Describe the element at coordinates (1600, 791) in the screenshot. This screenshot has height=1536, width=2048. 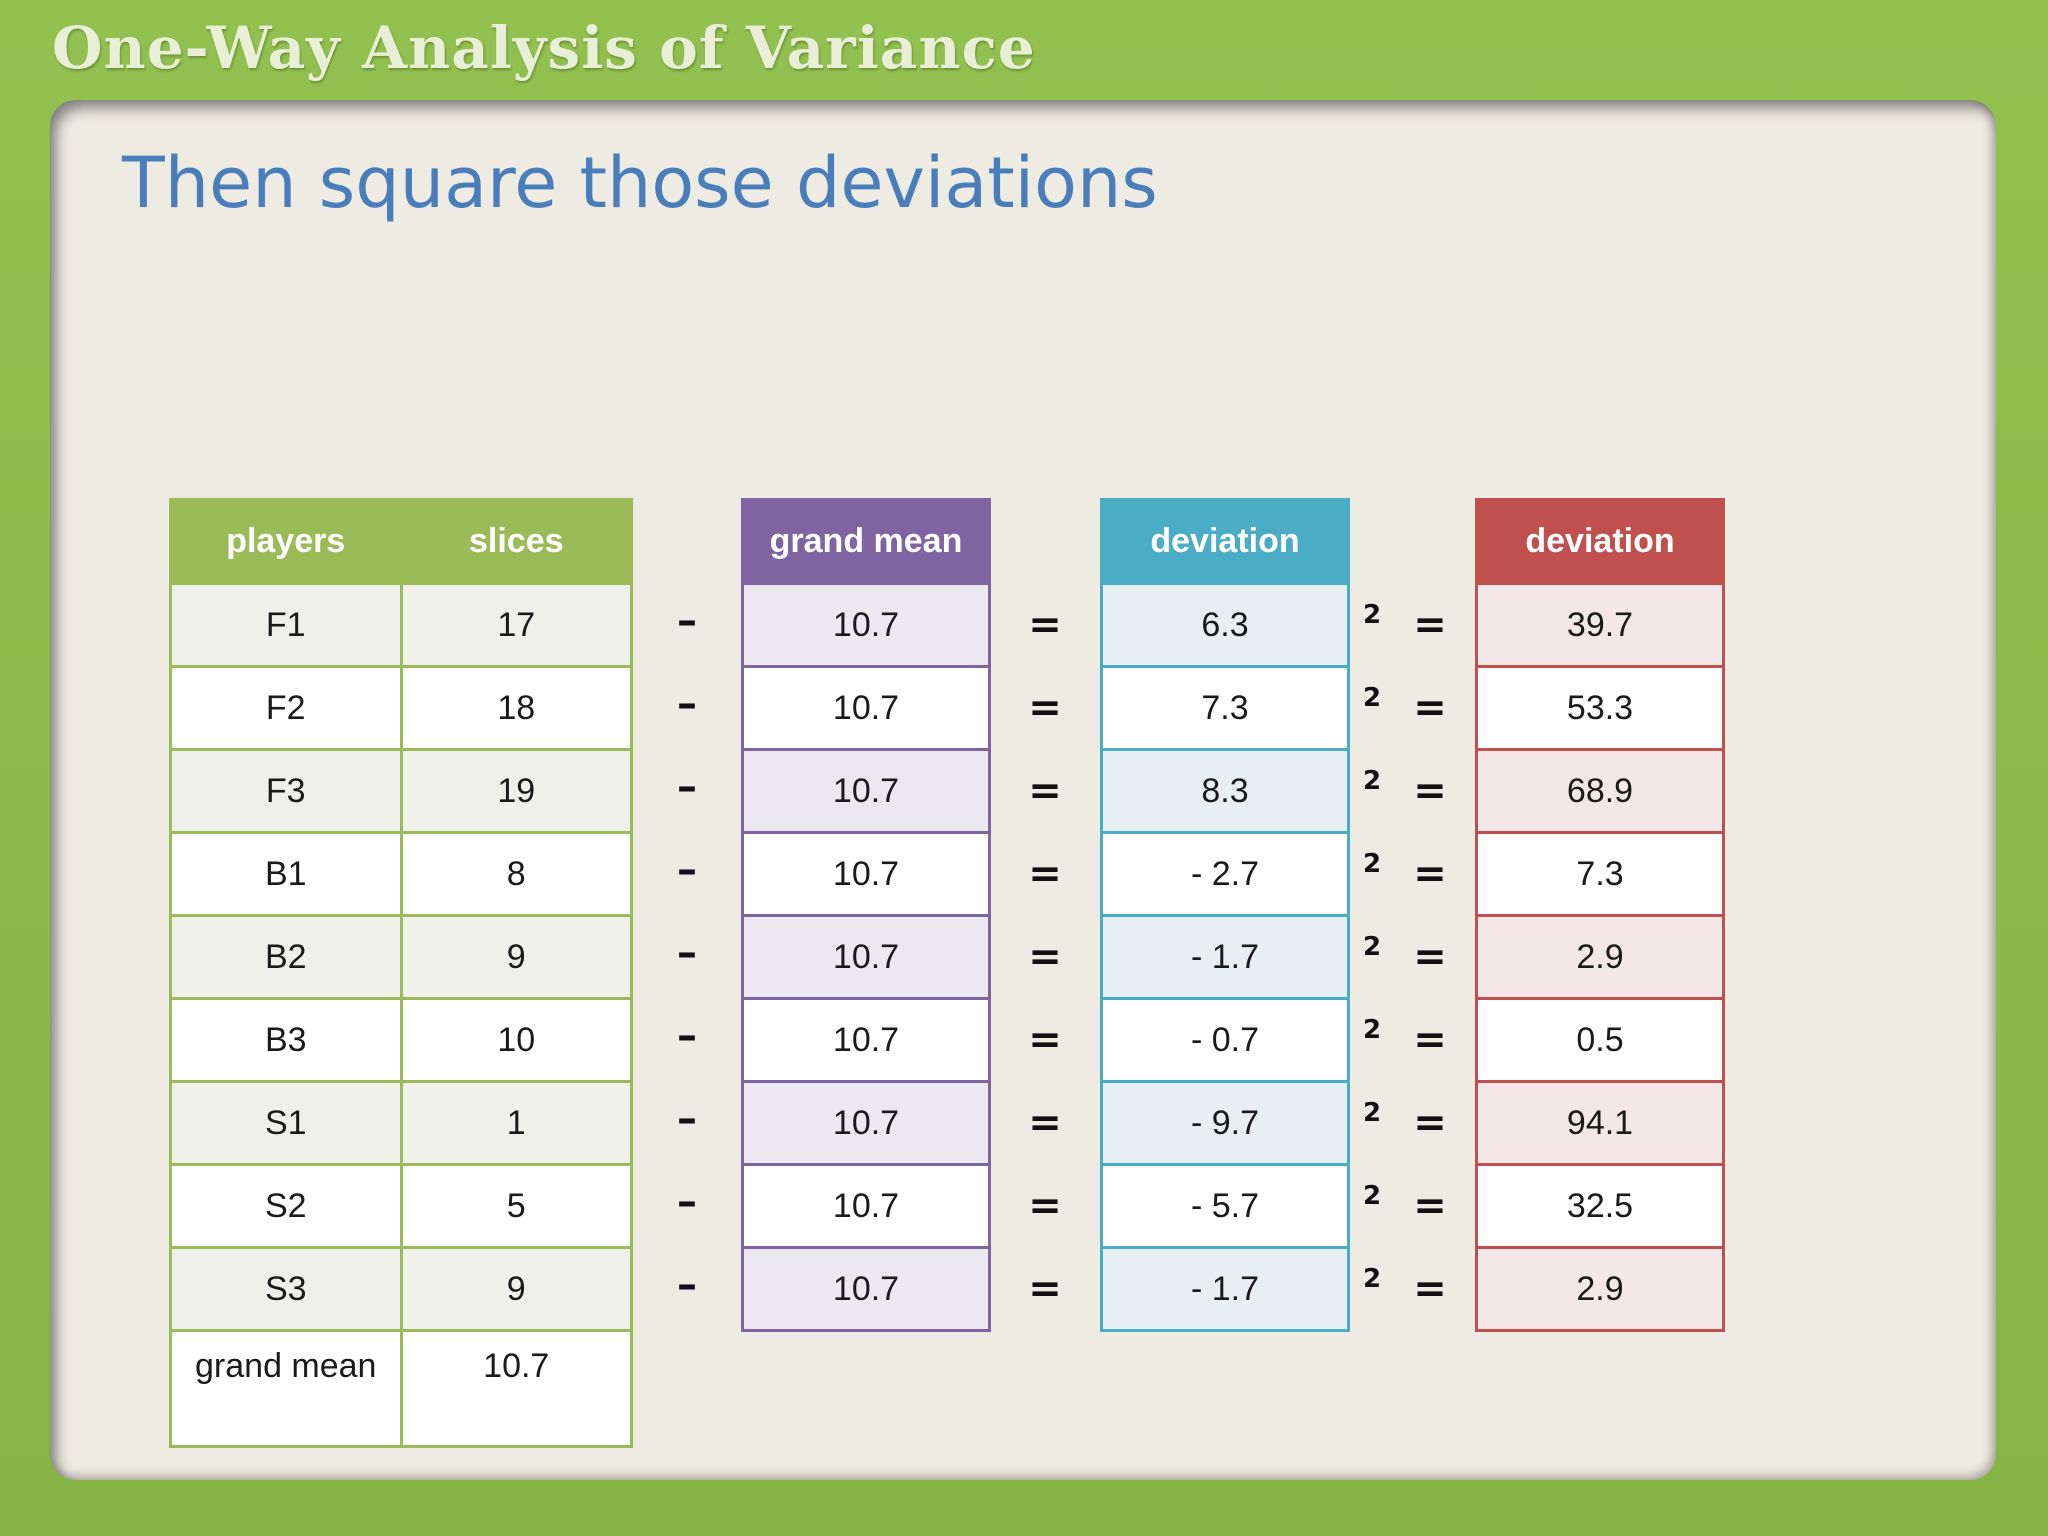
I see `table-row: 68.9` at that location.